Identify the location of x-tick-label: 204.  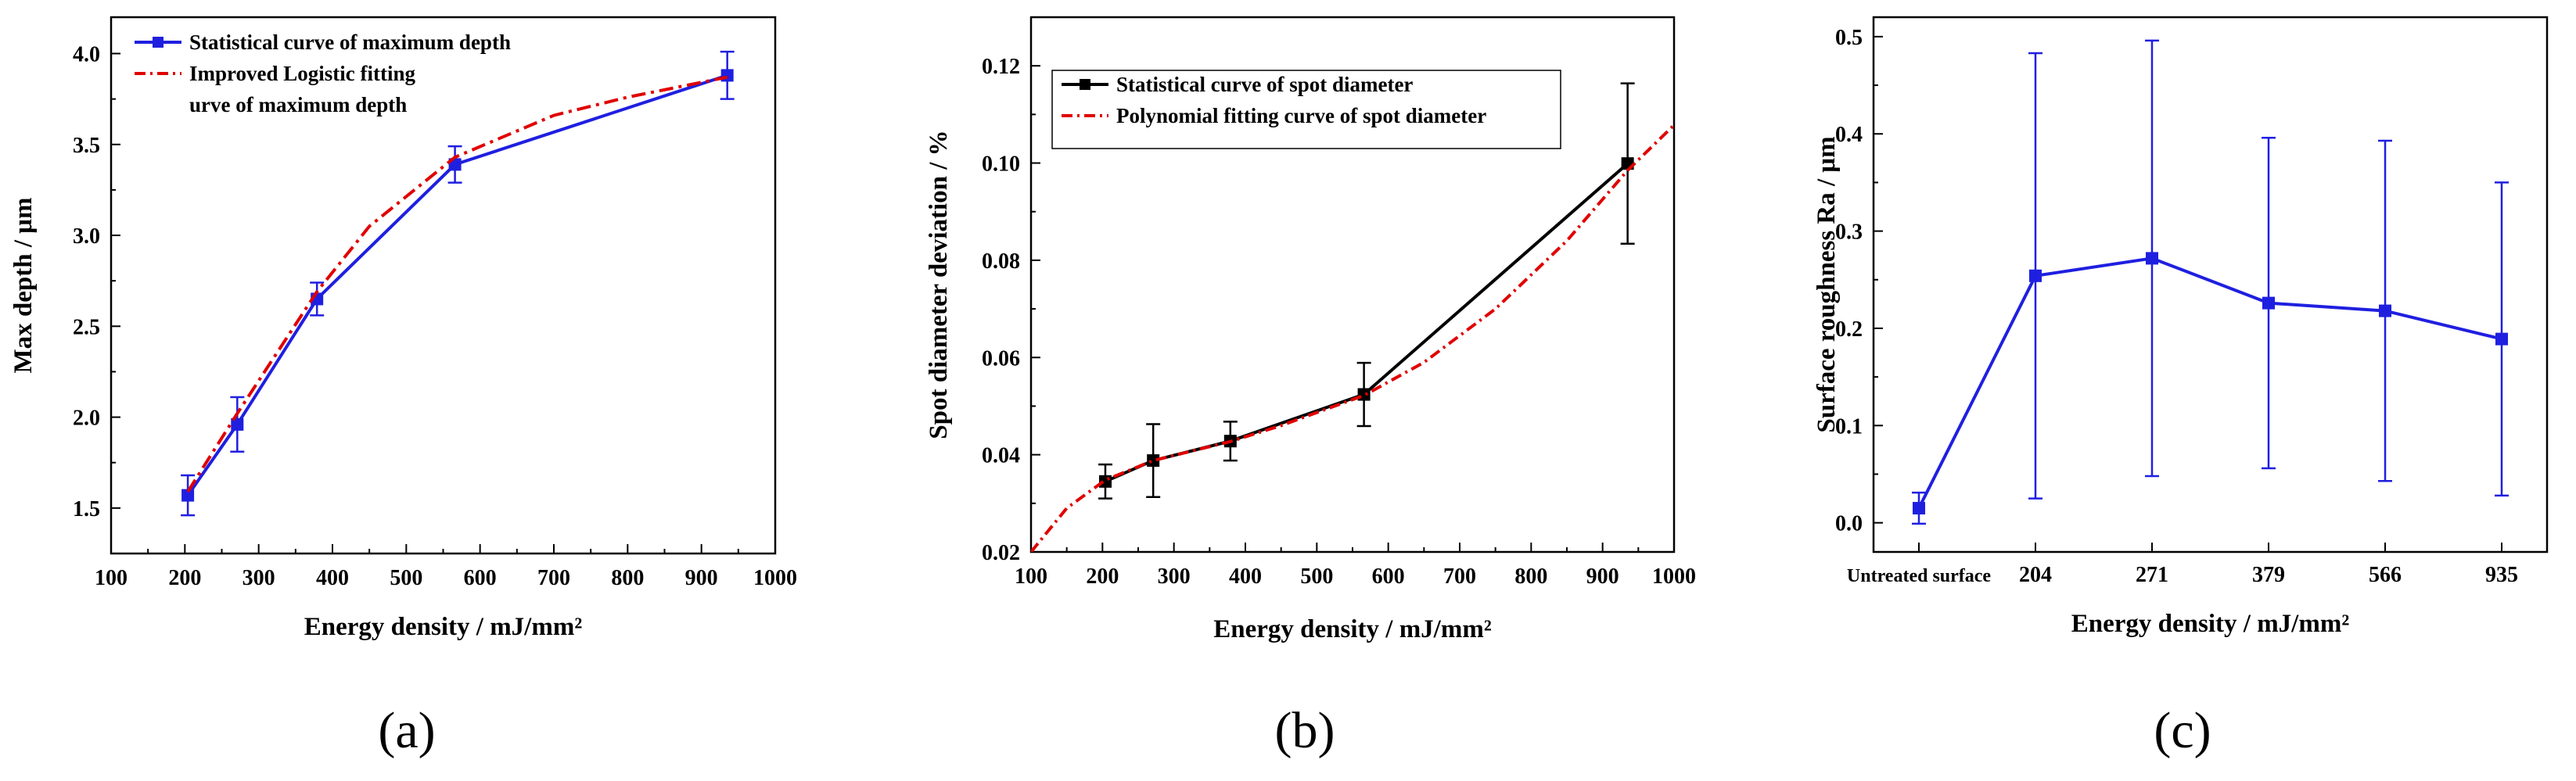
(2035, 575).